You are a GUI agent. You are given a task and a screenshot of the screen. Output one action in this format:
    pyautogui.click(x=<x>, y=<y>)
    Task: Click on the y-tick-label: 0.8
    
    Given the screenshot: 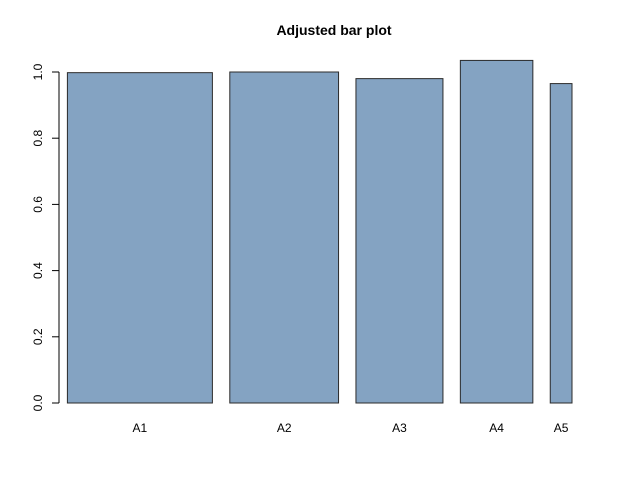 What is the action you would take?
    pyautogui.click(x=38, y=138)
    